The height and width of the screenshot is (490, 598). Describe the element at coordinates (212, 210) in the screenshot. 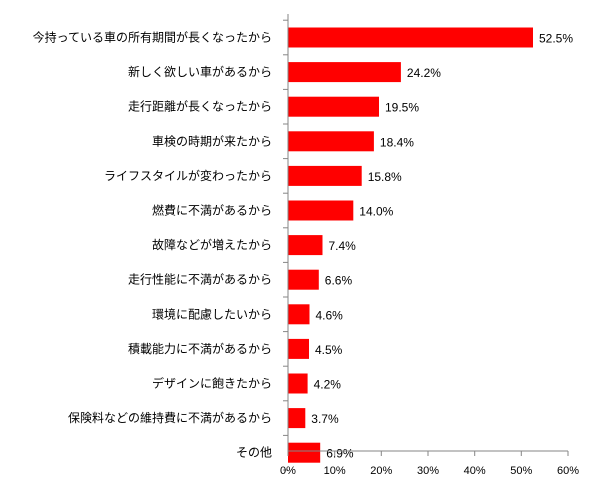

I see `category-label-6: 燃費に不満があるから` at that location.